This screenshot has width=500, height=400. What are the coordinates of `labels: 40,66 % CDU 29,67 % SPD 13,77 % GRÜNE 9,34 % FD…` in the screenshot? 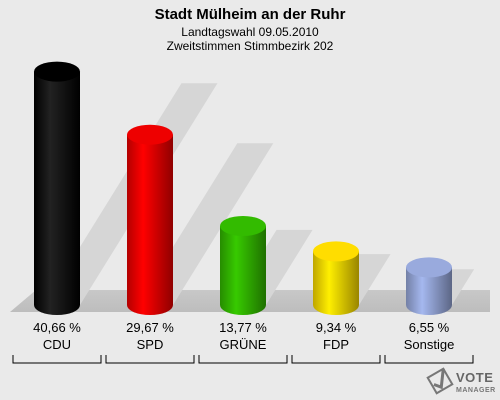 It's located at (243, 336).